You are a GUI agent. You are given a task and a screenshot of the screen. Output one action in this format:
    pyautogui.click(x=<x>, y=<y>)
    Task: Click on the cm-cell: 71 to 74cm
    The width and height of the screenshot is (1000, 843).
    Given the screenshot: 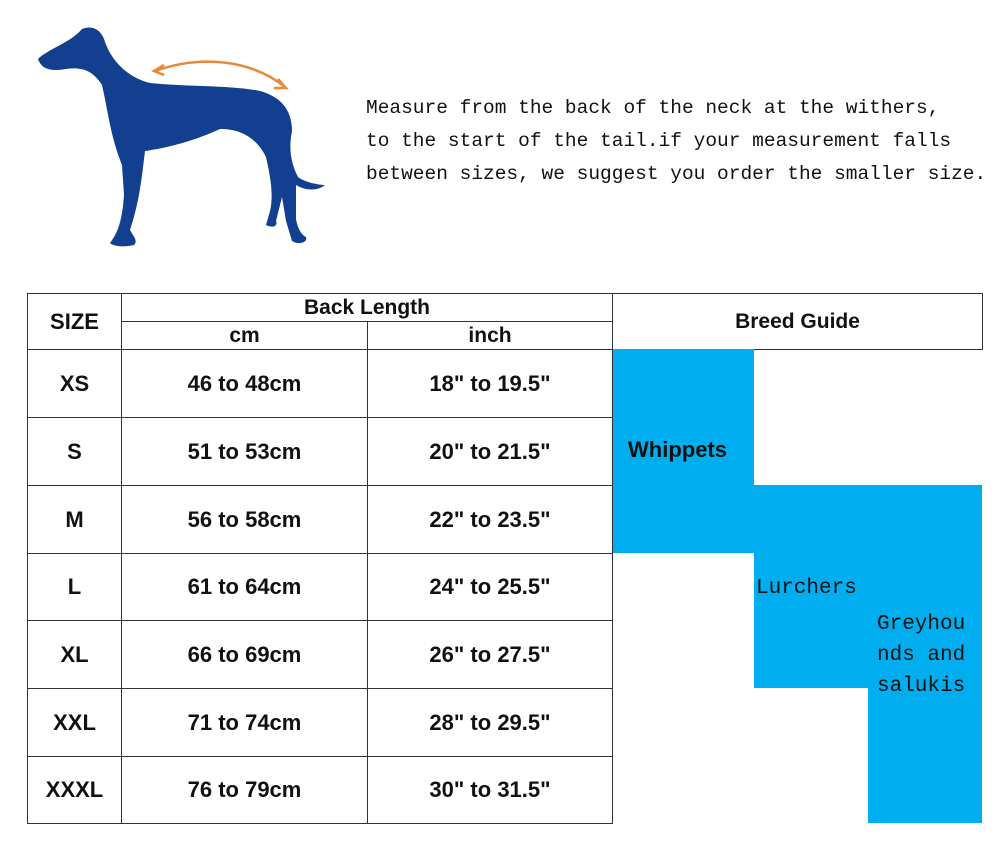 What is the action you would take?
    pyautogui.click(x=244, y=722)
    